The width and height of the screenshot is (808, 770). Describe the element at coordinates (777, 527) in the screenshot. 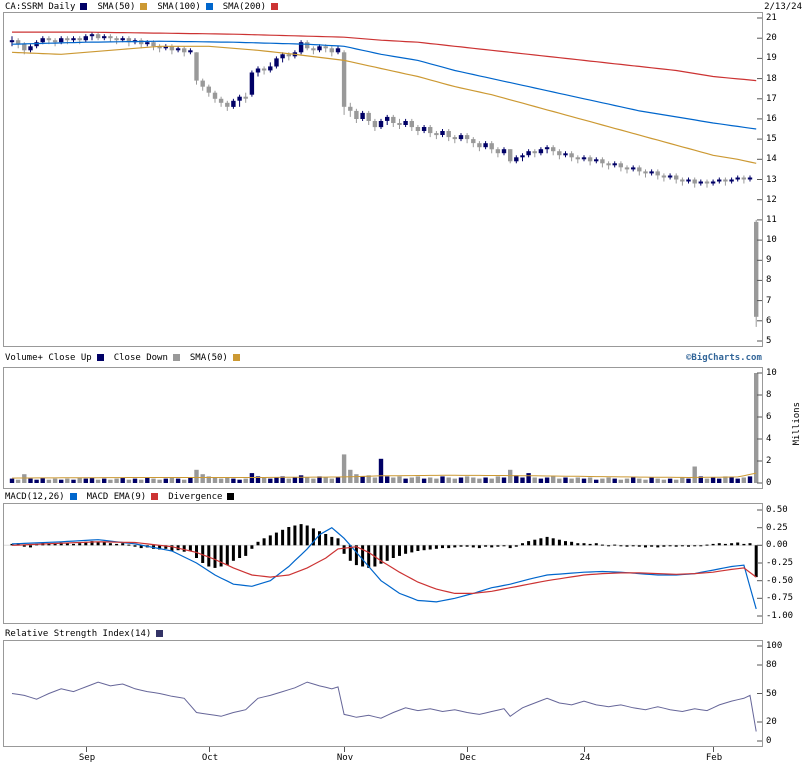

I see `y-axis-label: 0.25` at that location.